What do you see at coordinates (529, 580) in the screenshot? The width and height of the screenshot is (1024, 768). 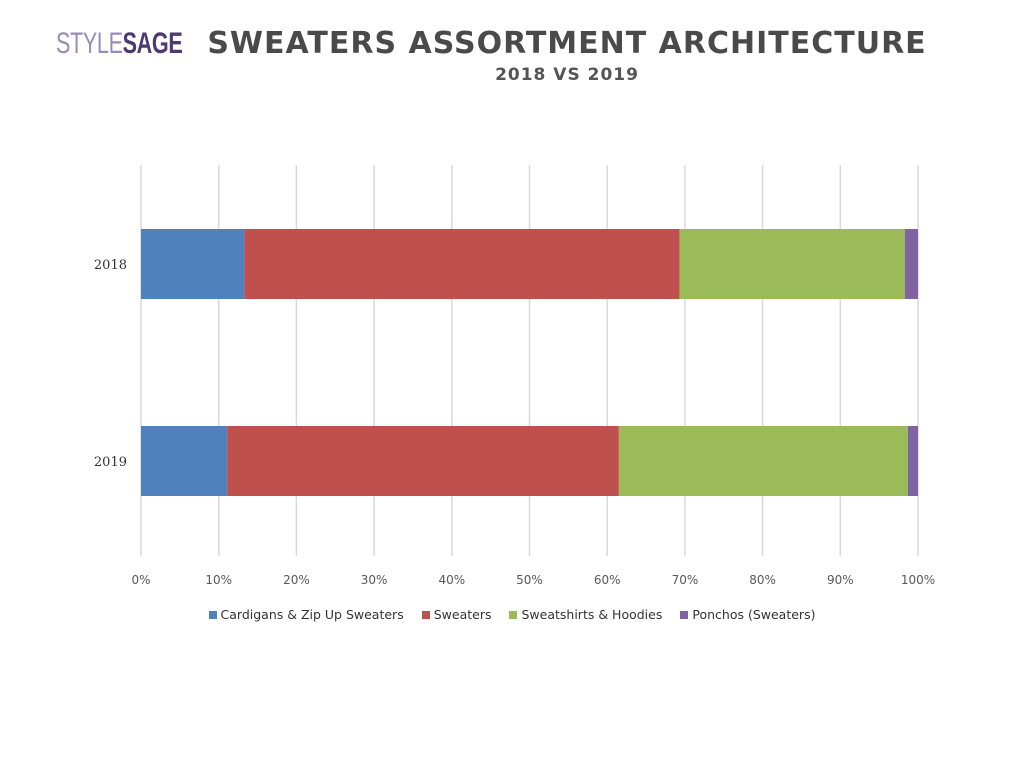 I see `x-tick-label: 50%` at bounding box center [529, 580].